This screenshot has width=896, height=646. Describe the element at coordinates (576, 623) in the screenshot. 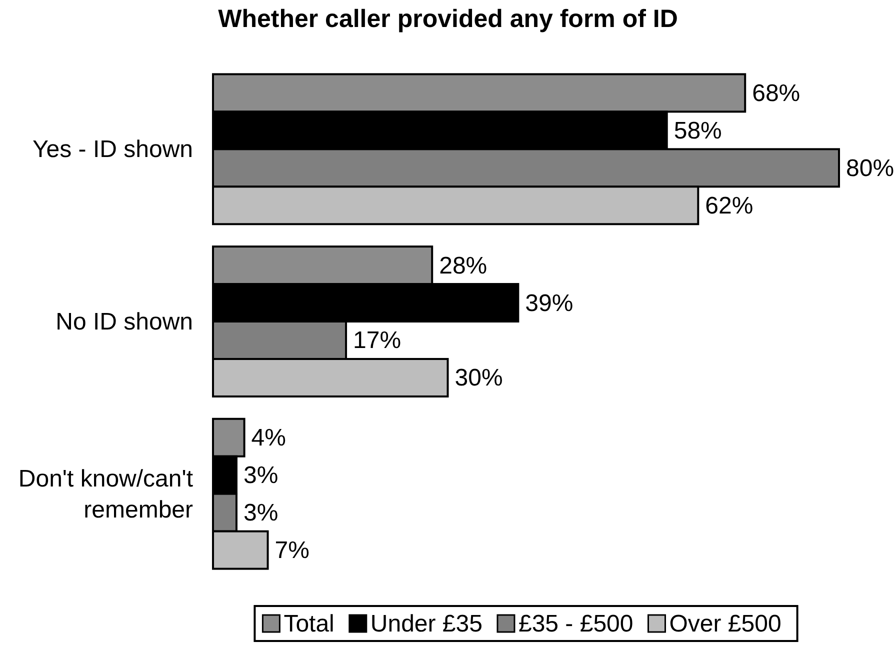

I see `legend-label: £35 - £500` at that location.